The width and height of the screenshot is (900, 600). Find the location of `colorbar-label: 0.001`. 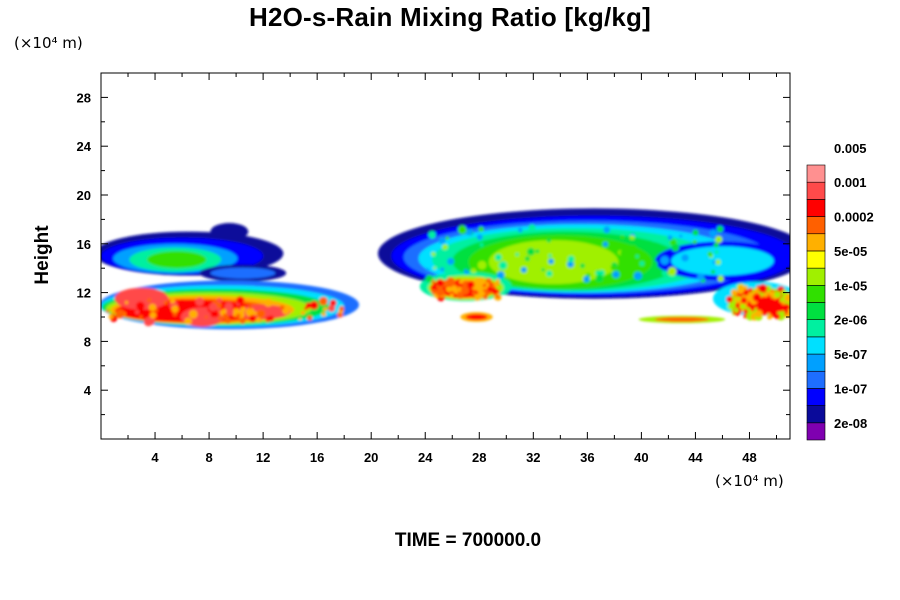

colorbar-label: 0.001 is located at coordinates (850, 182).